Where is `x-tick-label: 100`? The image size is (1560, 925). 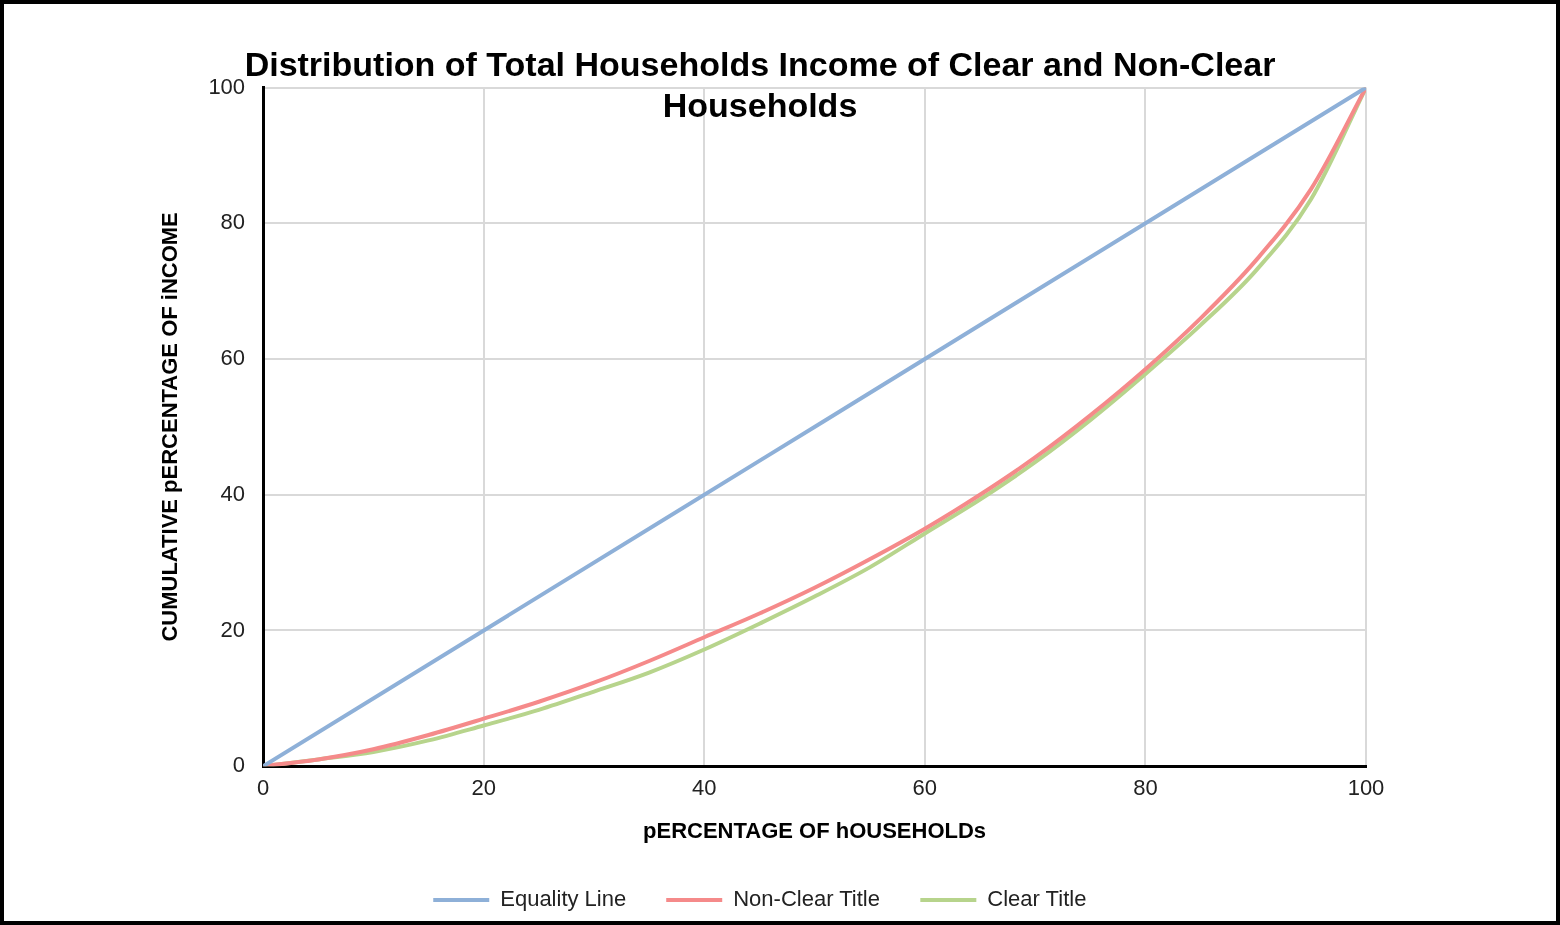 x-tick-label: 100 is located at coordinates (1366, 788).